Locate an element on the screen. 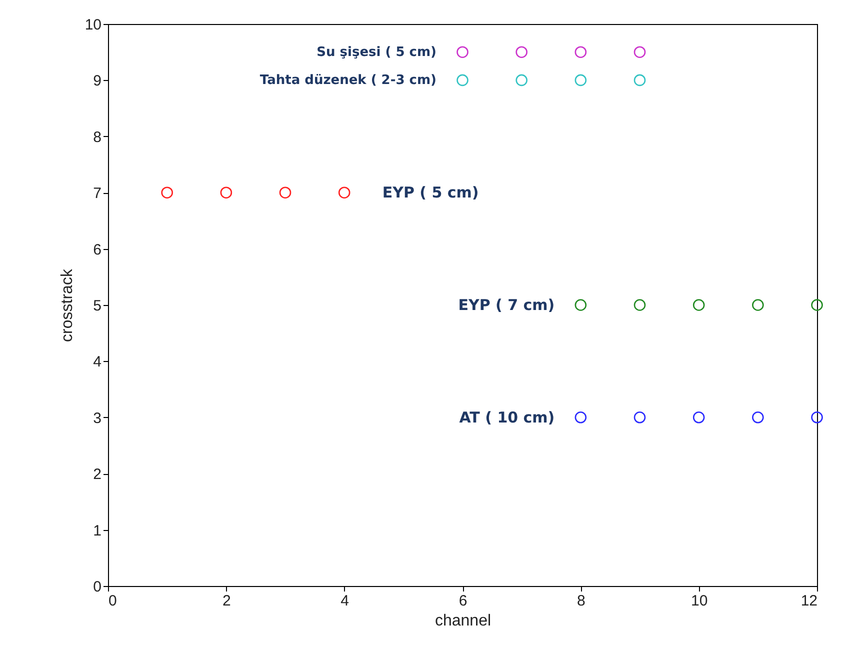  x-tick-label: 10 is located at coordinates (699, 601).